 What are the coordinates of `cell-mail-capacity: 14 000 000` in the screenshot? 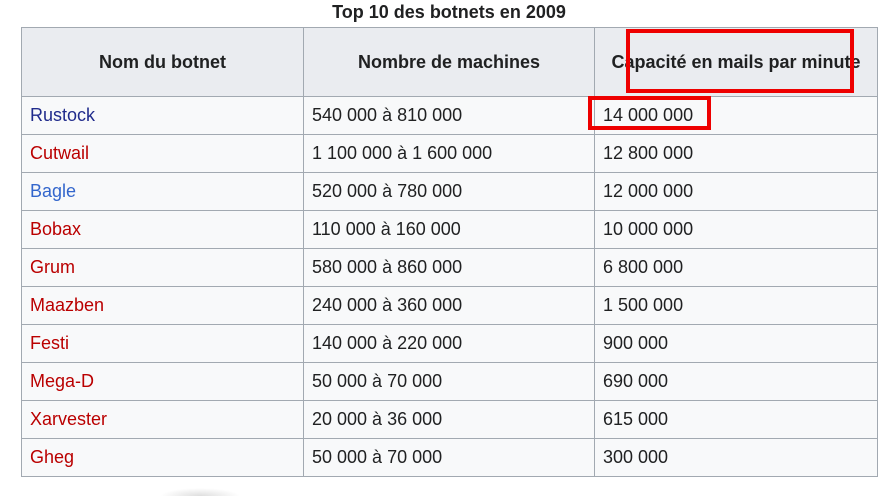 It's located at (736, 115).